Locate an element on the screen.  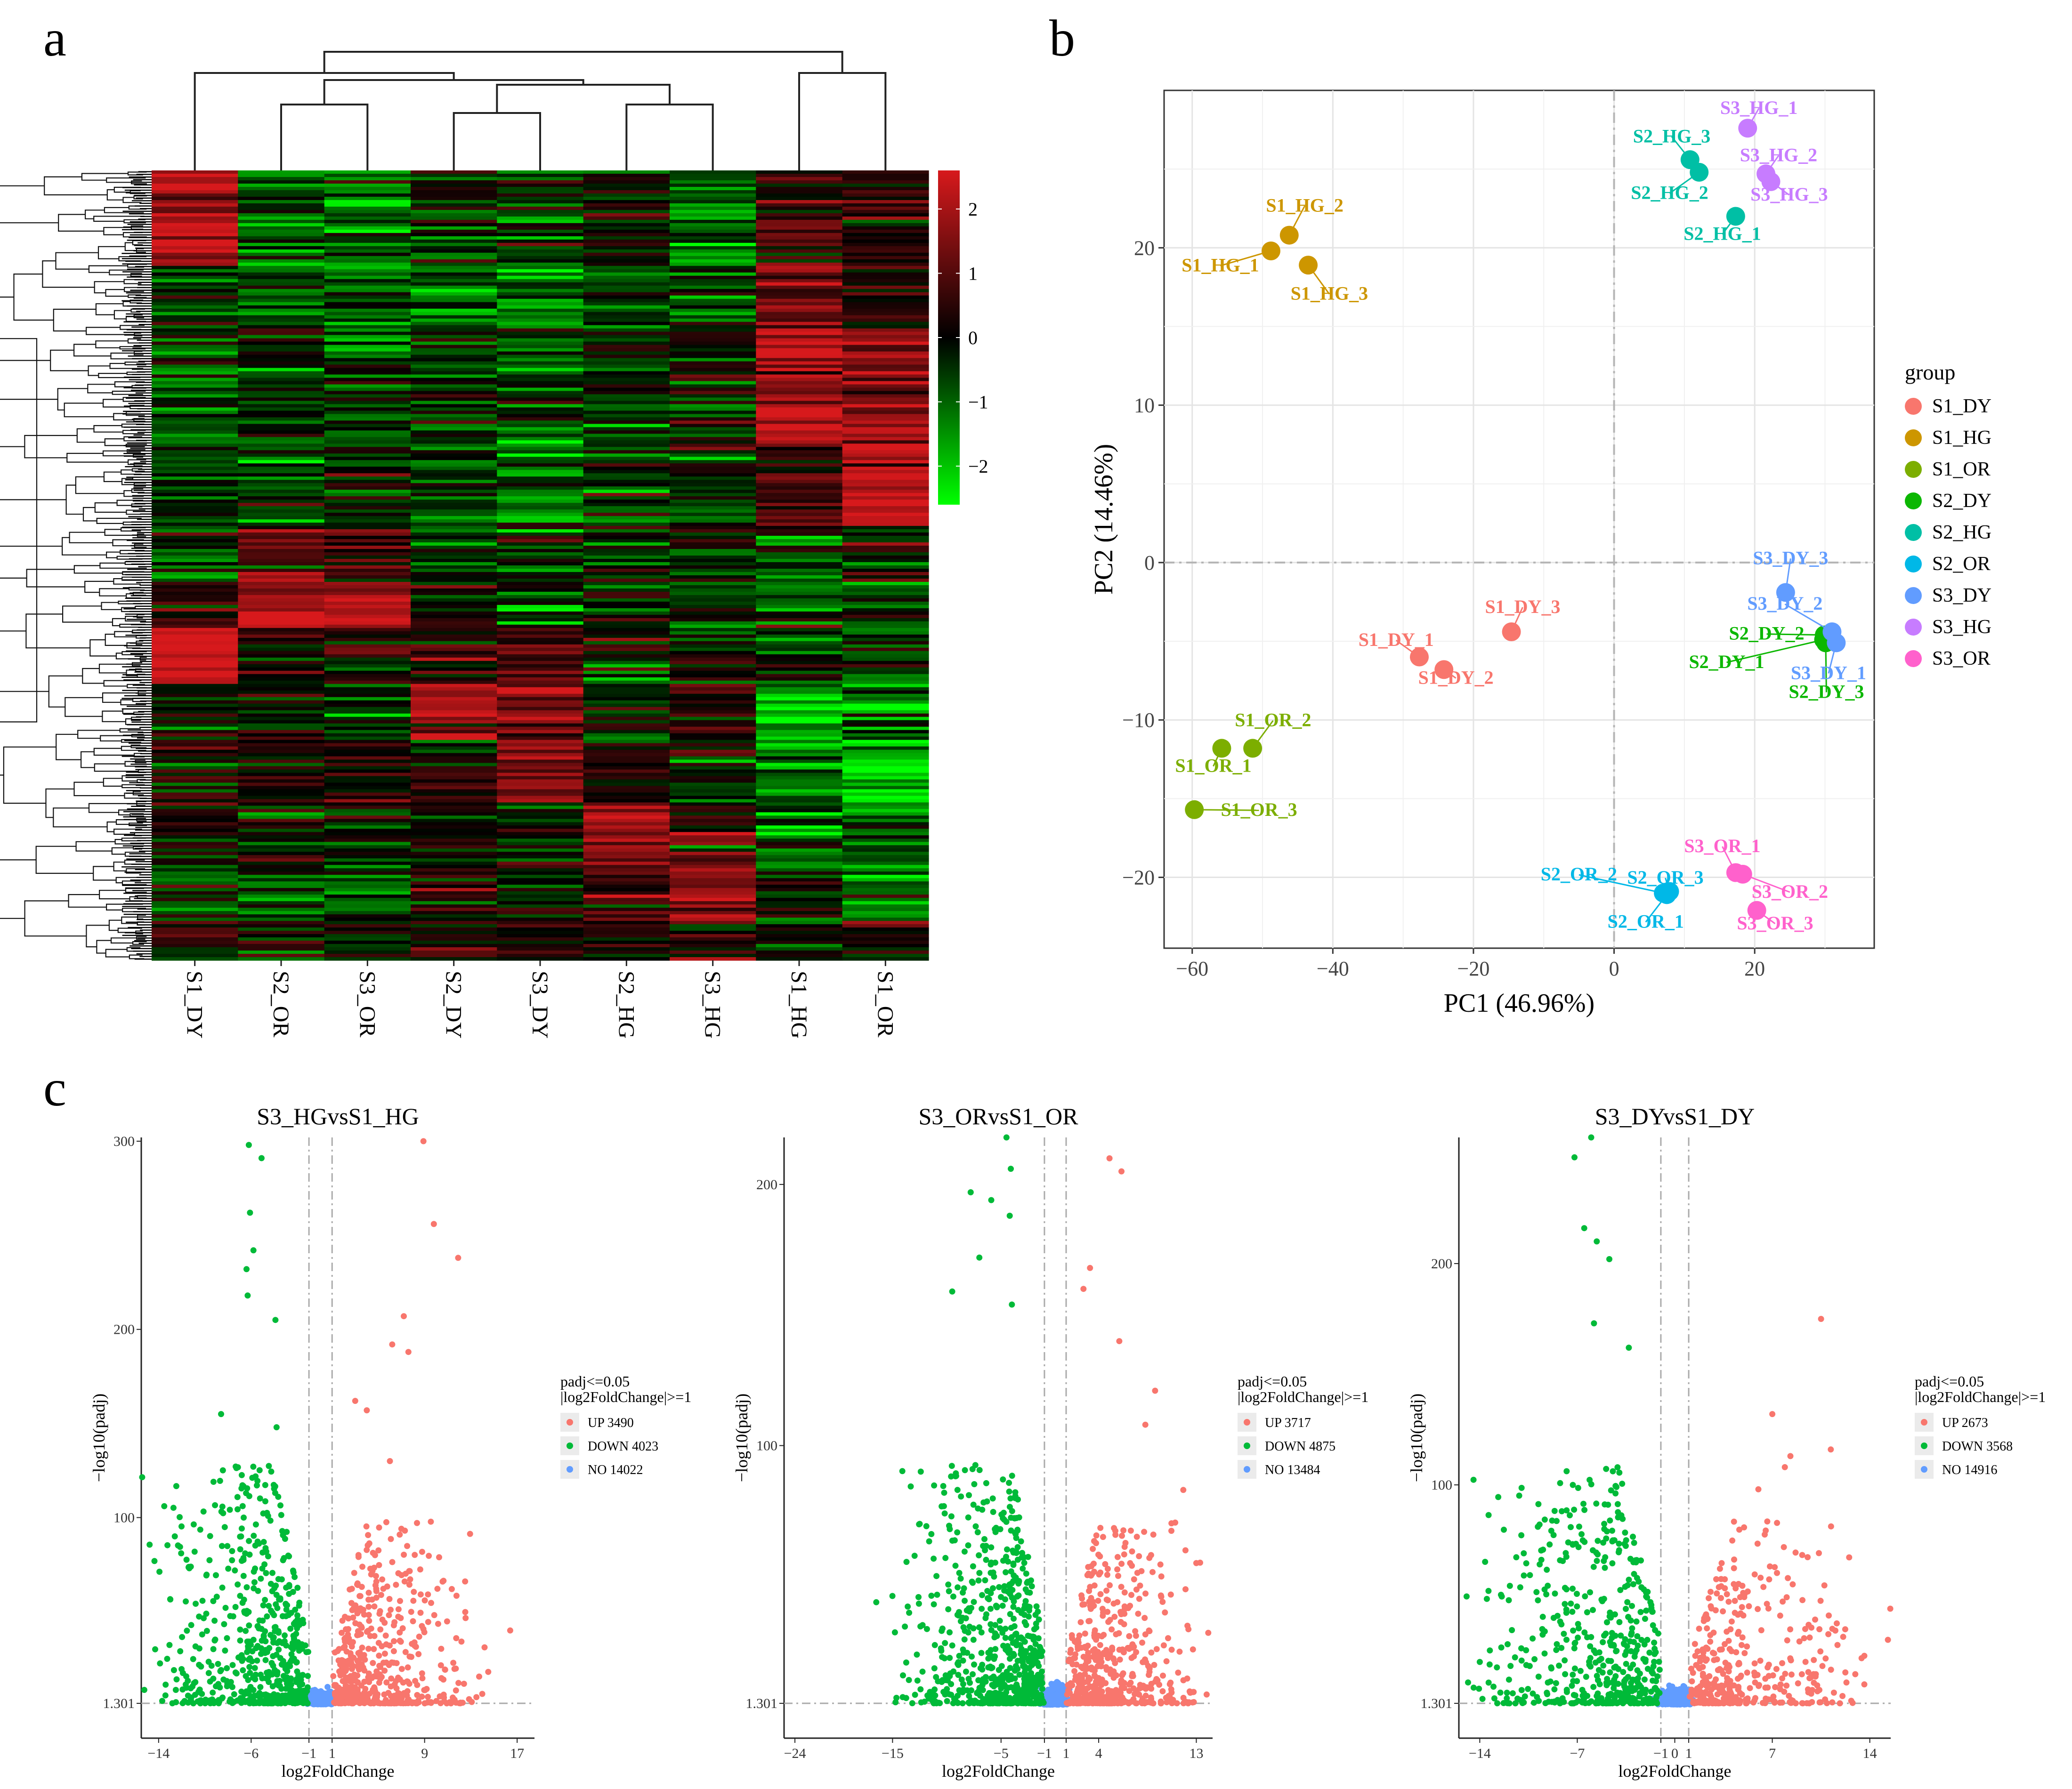
pca-legend-marker is located at coordinates (1913, 500).